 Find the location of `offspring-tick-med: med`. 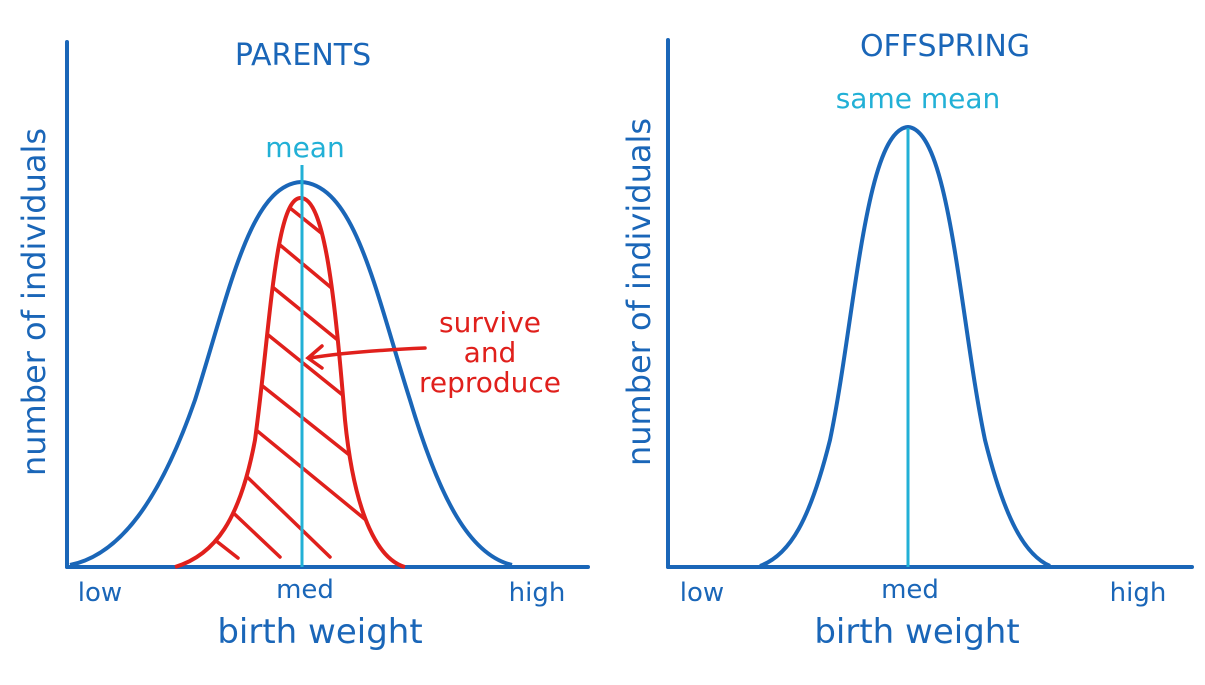

offspring-tick-med: med is located at coordinates (910, 590).